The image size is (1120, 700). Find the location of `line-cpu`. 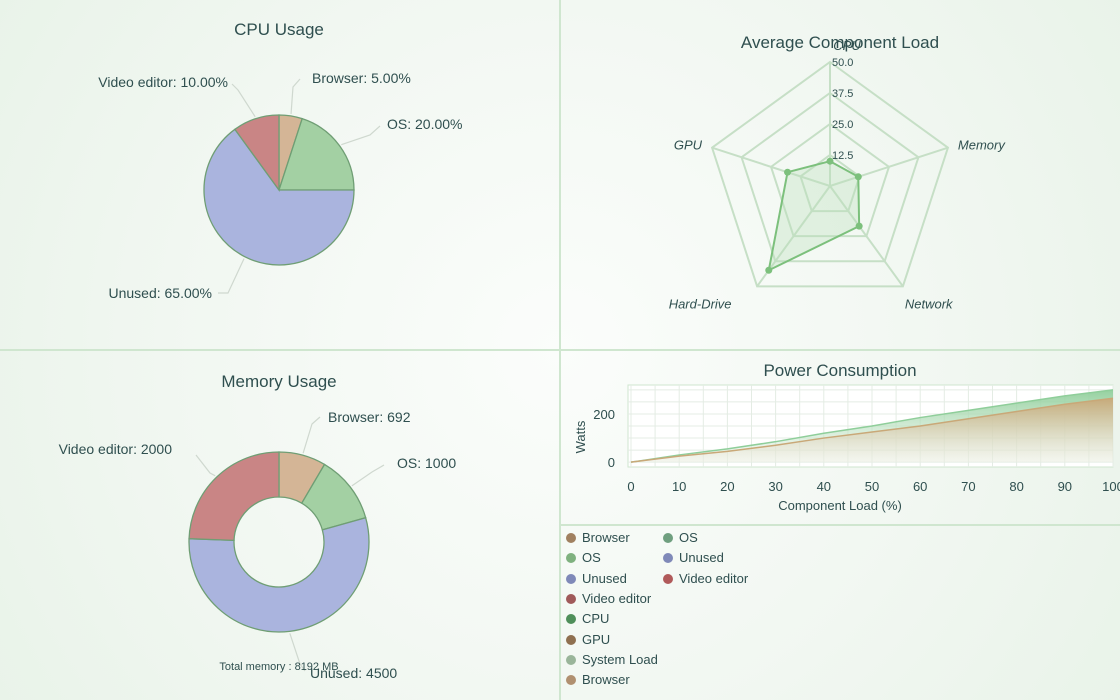

line-cpu is located at coordinates (872, 426).